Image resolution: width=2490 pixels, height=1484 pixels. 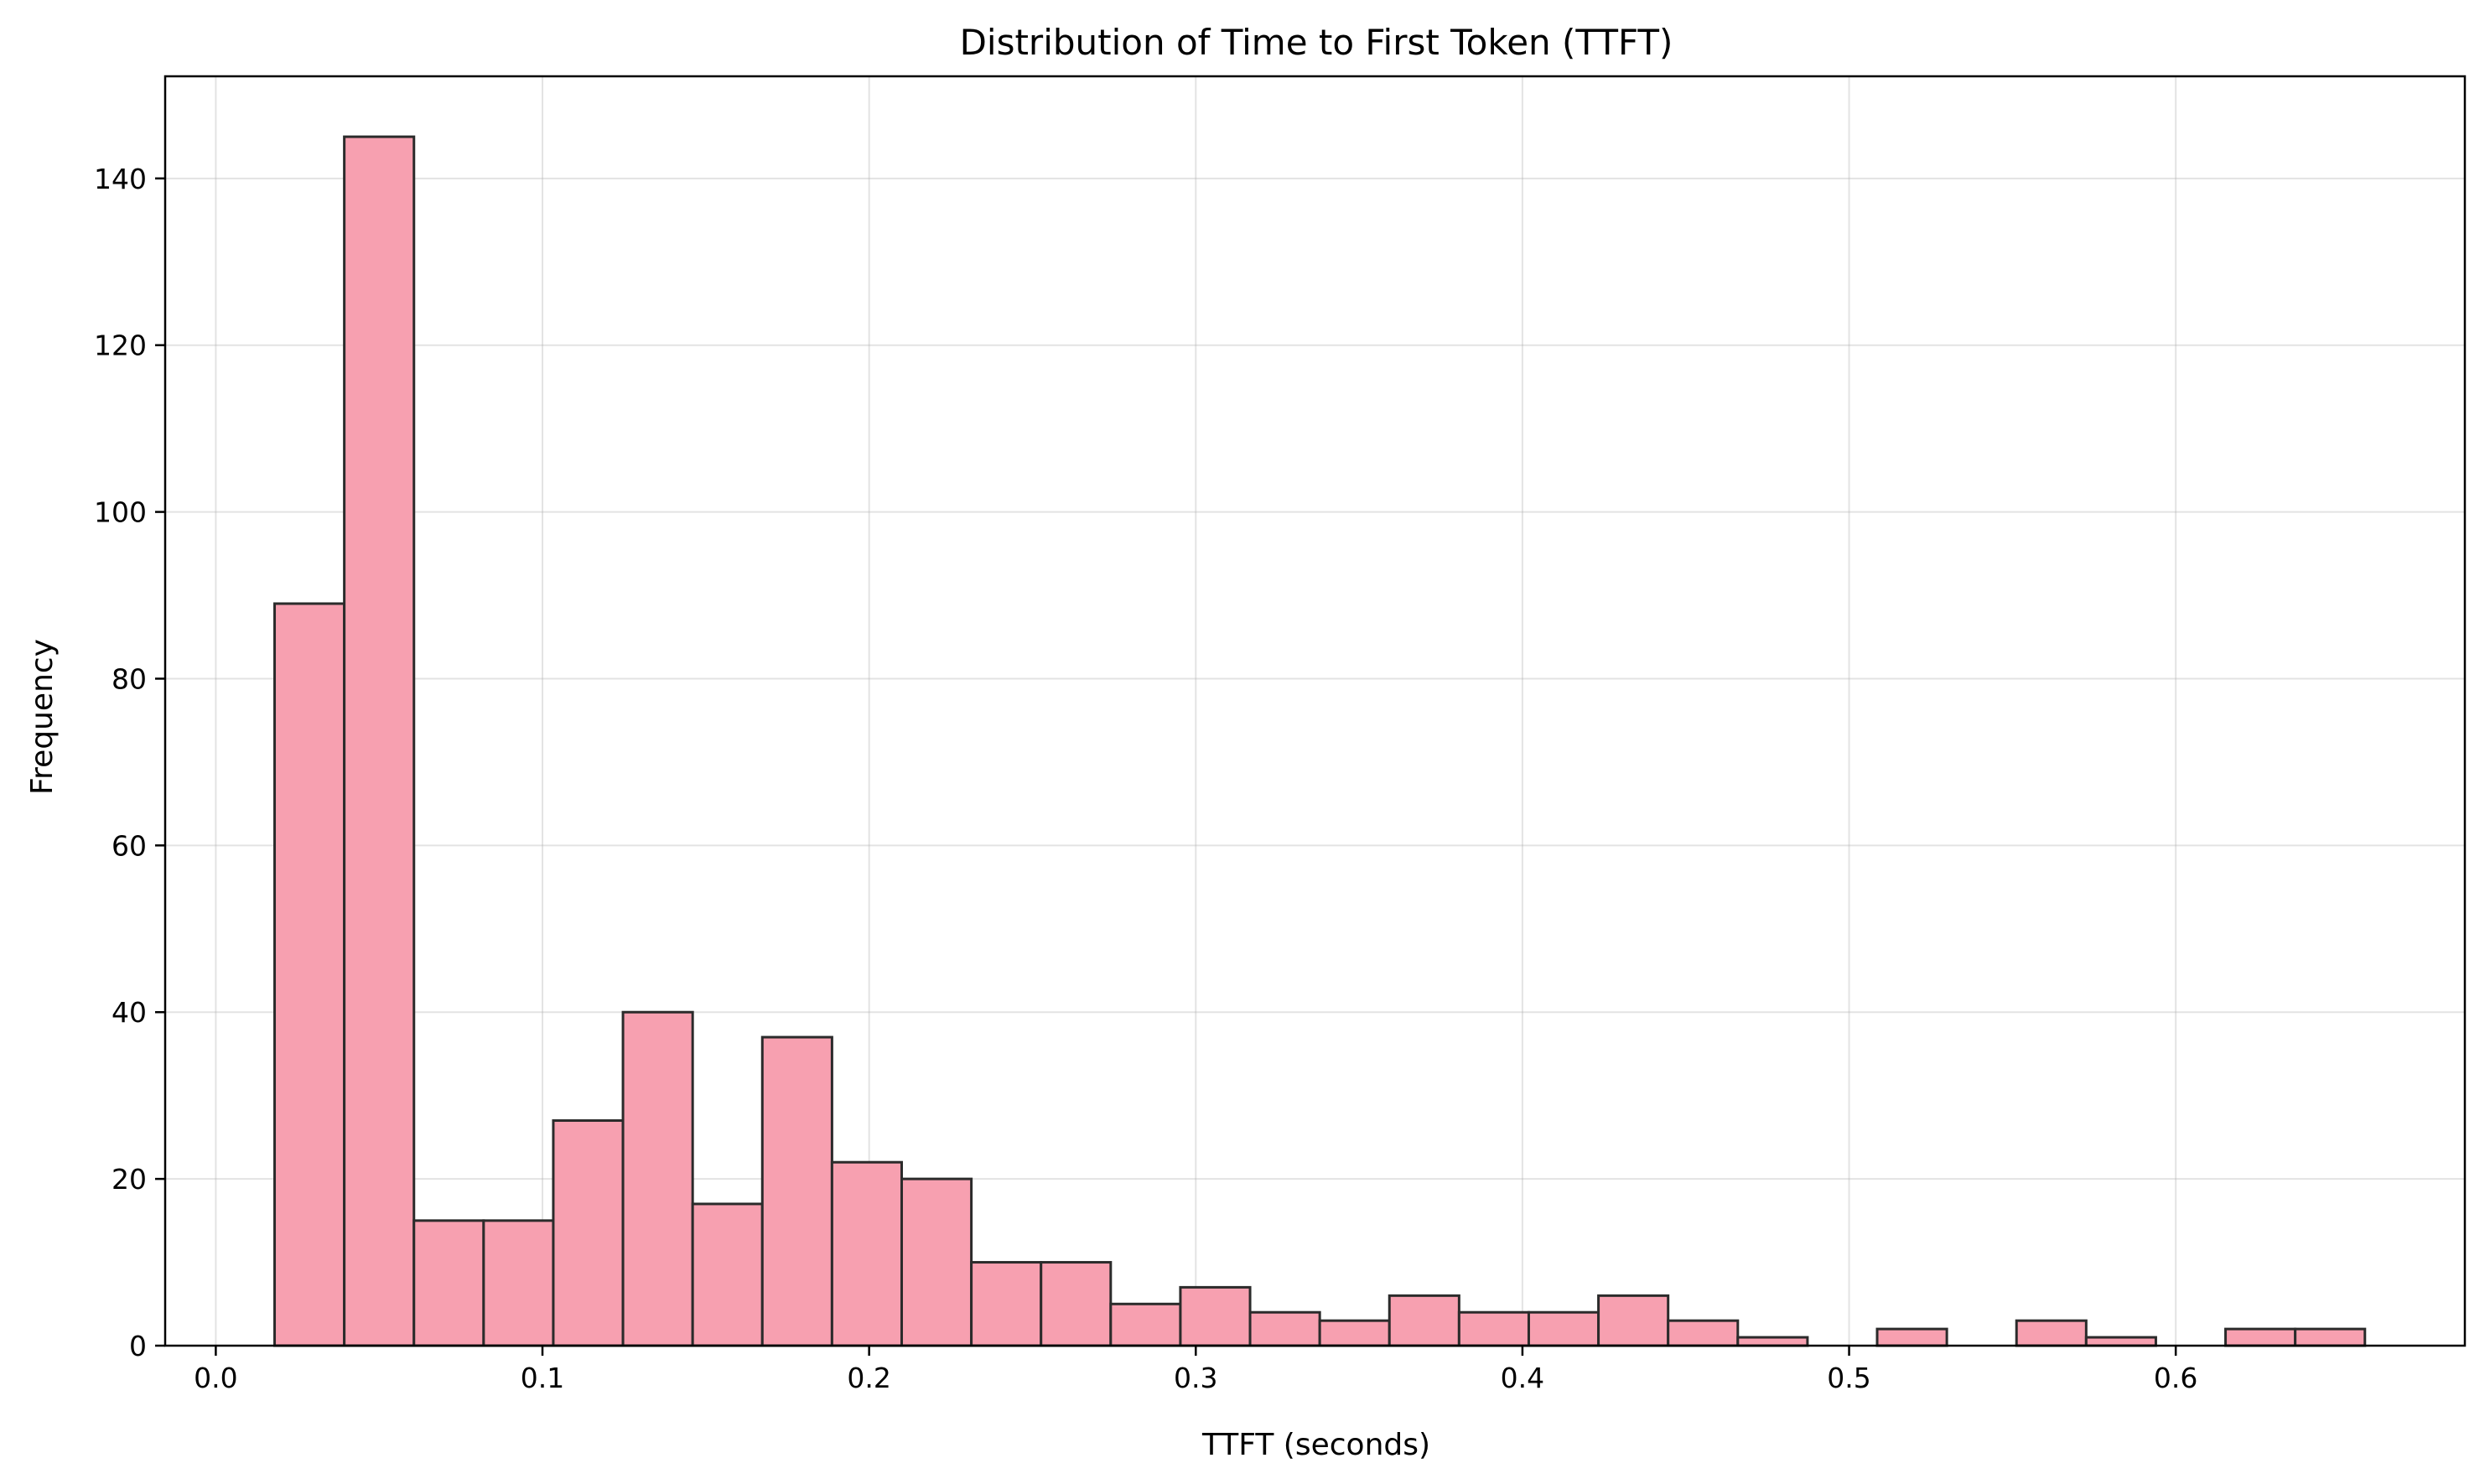 What do you see at coordinates (129, 1012) in the screenshot?
I see `y-tick-label: 40` at bounding box center [129, 1012].